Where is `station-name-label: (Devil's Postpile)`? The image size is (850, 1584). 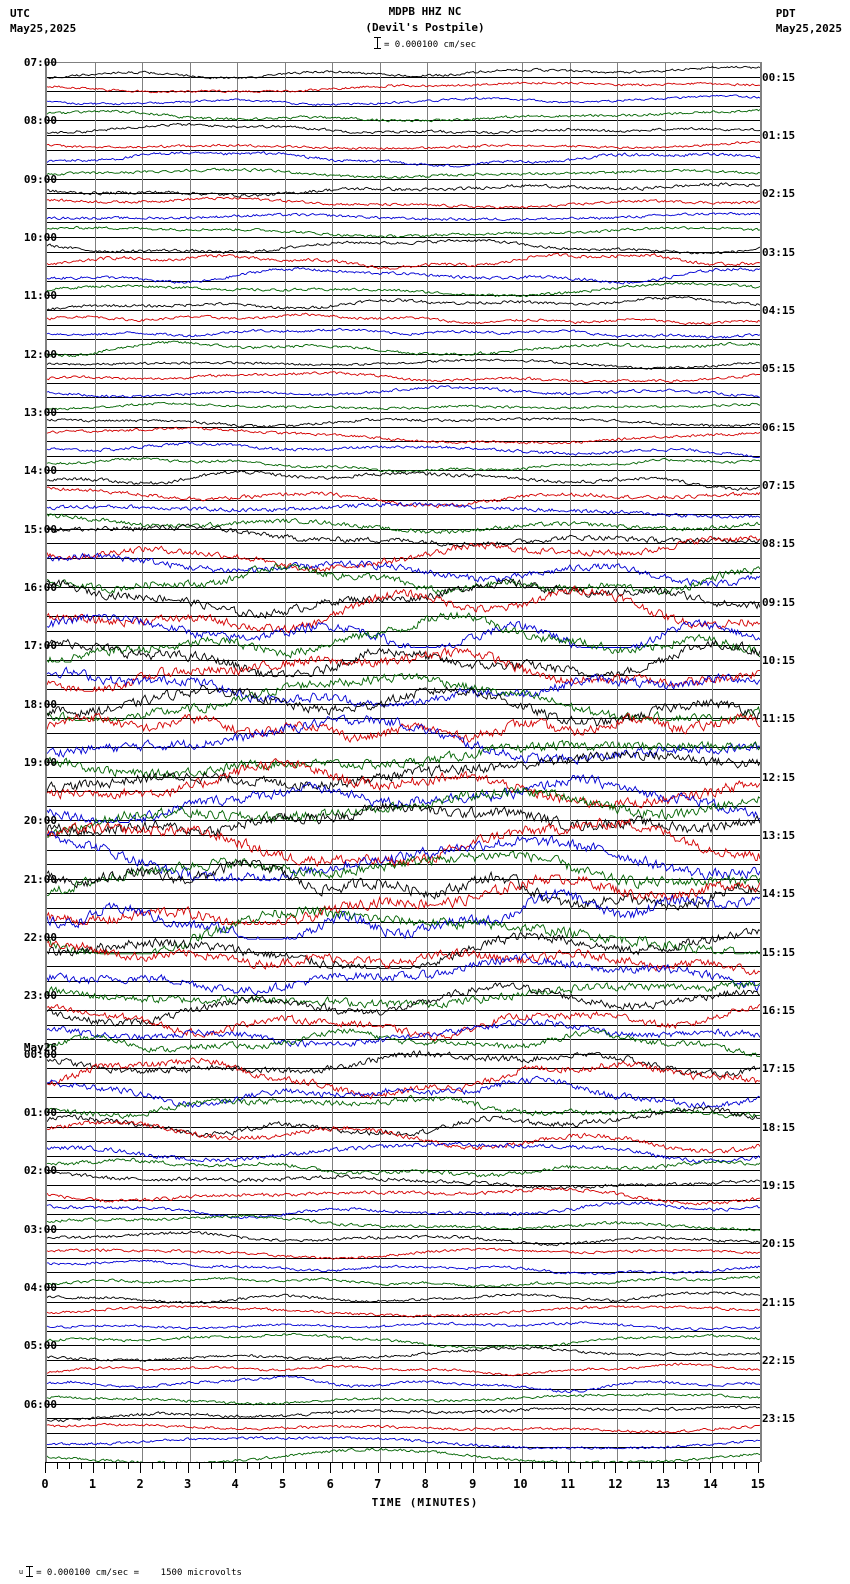 station-name-label: (Devil's Postpile) is located at coordinates (425, 27).